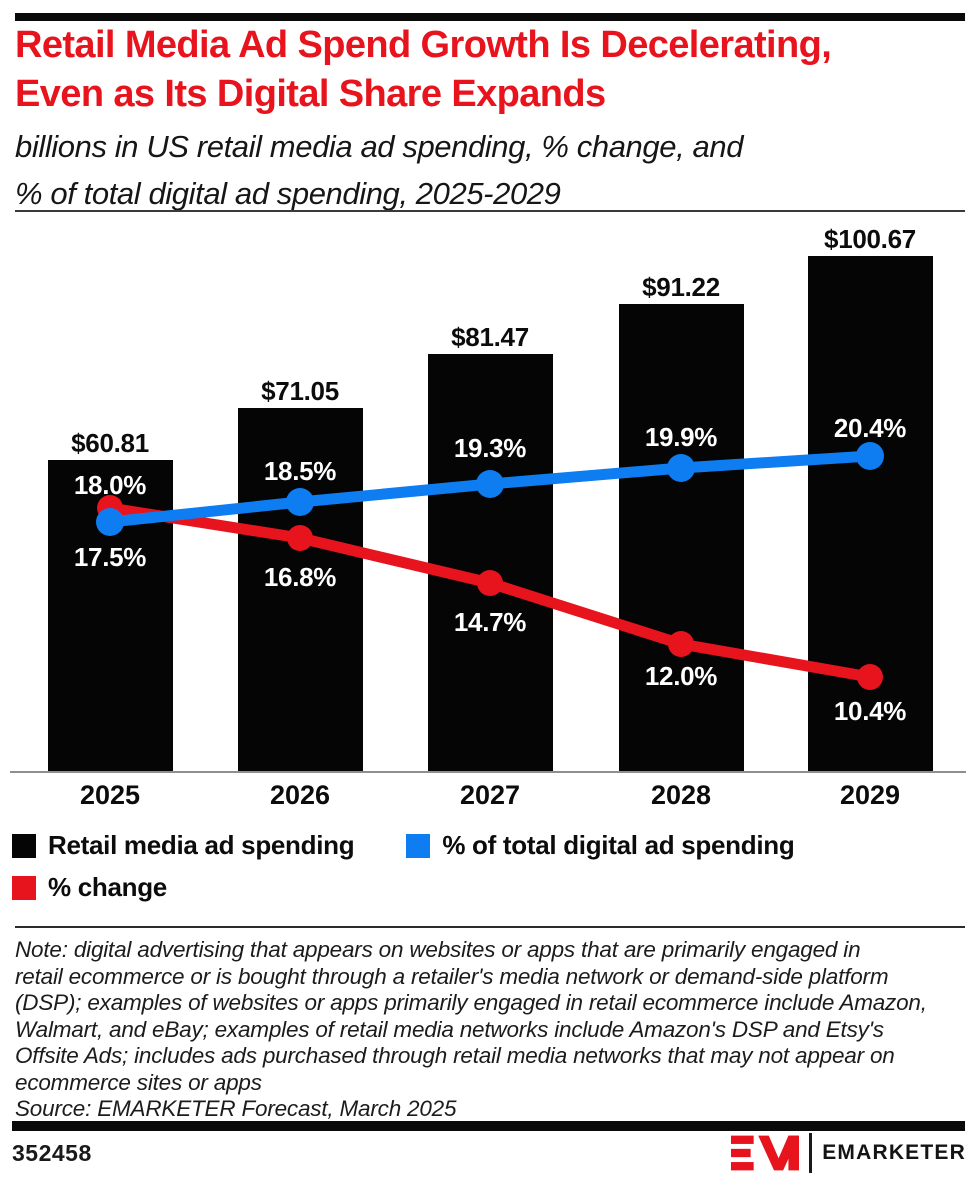  What do you see at coordinates (110, 522) in the screenshot?
I see `pct-of-digital-point-2025` at bounding box center [110, 522].